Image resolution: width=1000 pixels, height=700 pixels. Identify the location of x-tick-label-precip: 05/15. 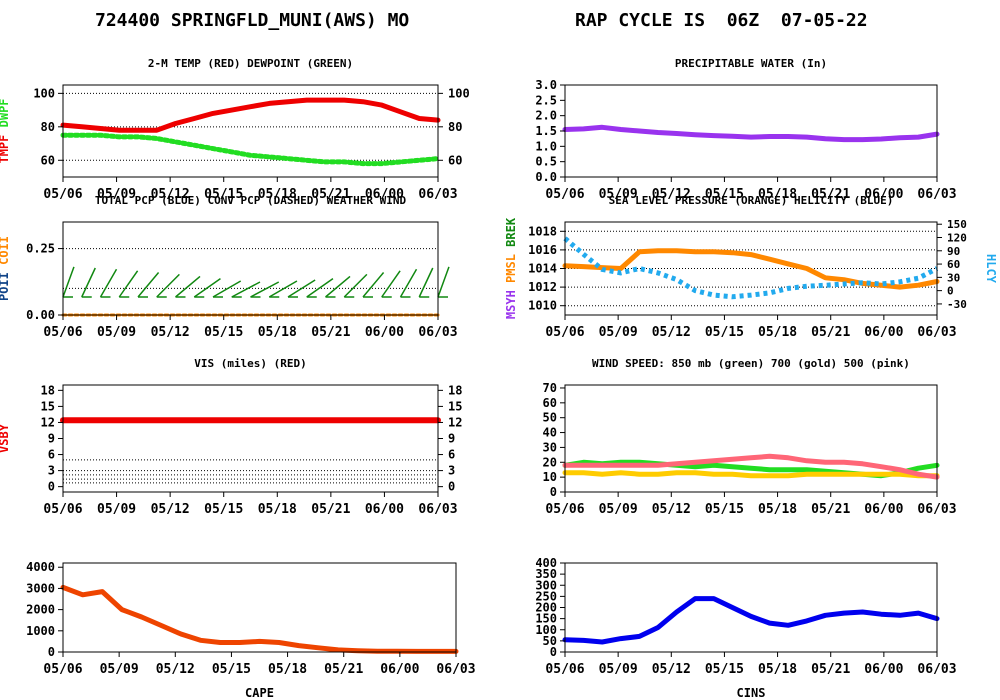
(223, 332).